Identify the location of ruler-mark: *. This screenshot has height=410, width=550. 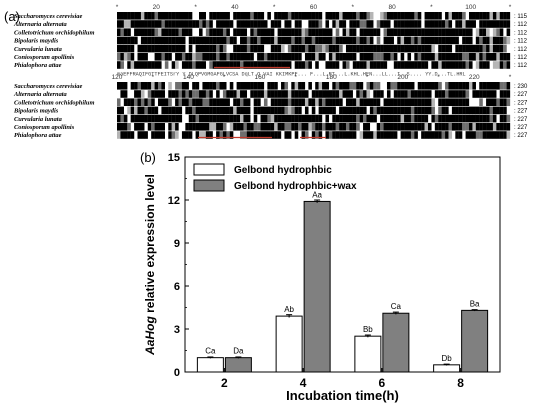
(510, 7).